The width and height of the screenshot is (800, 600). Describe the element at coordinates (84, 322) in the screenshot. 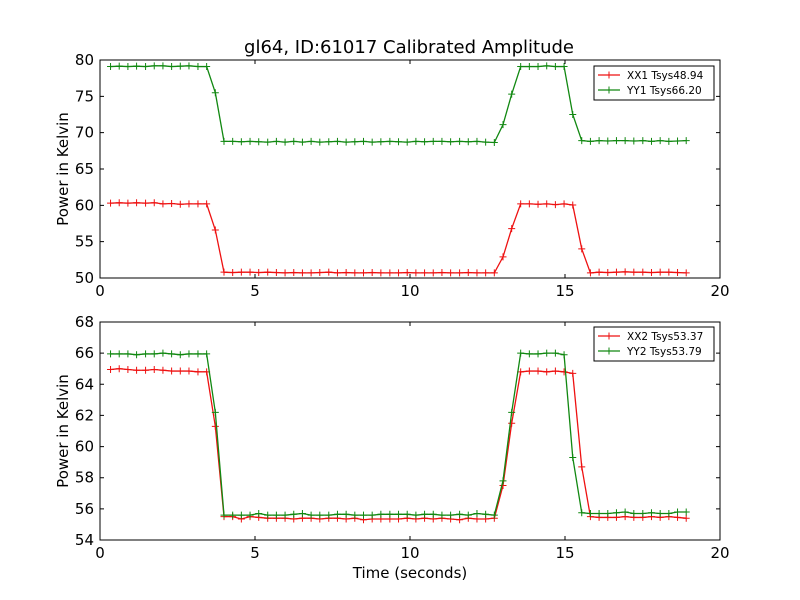

I see `y-tick-label: 68` at that location.